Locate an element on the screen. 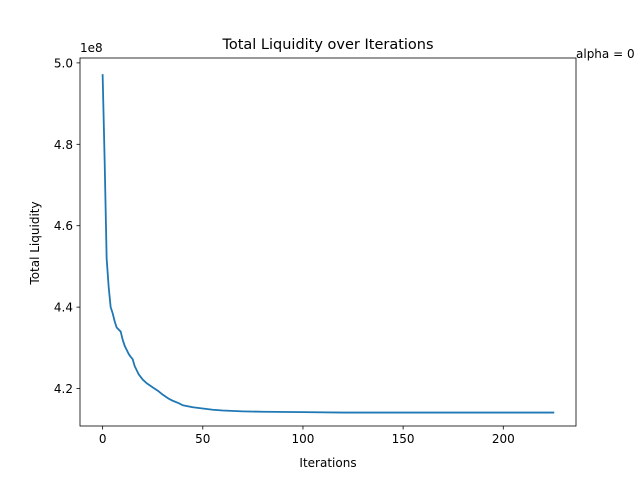 The height and width of the screenshot is (480, 640). x-tick-label: 150 is located at coordinates (403, 439).